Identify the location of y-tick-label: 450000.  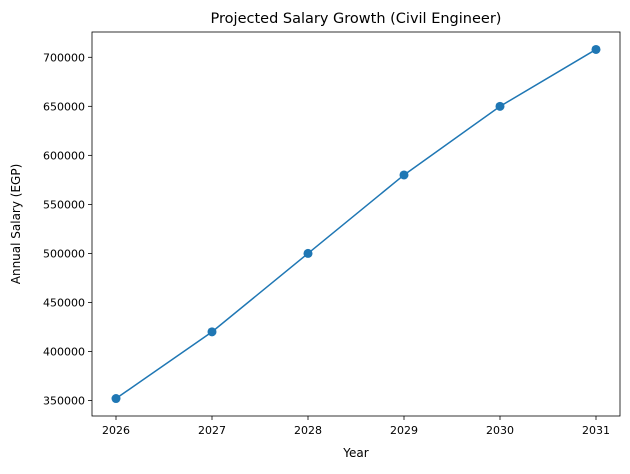
(64, 302).